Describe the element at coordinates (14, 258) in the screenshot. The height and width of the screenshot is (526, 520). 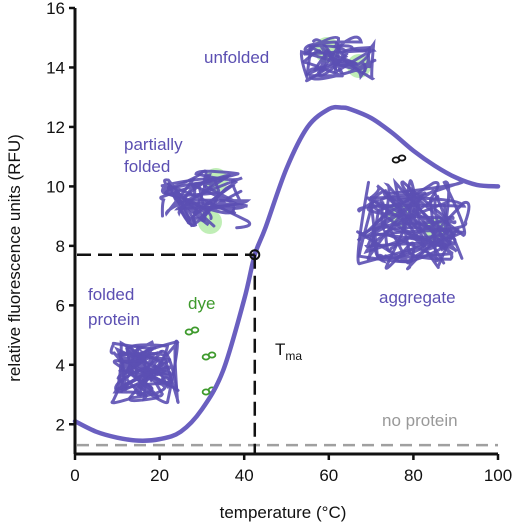
I see `y-axis-title: relative fluorescence units (RFU)` at that location.